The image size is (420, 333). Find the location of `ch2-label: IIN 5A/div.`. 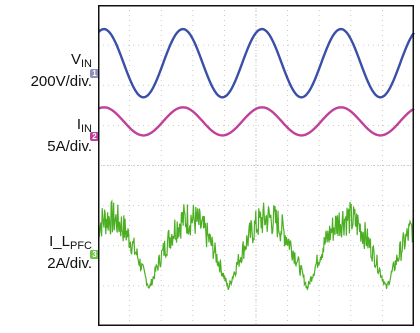

ch2-label: IIN 5A/div. is located at coordinates (69, 135).